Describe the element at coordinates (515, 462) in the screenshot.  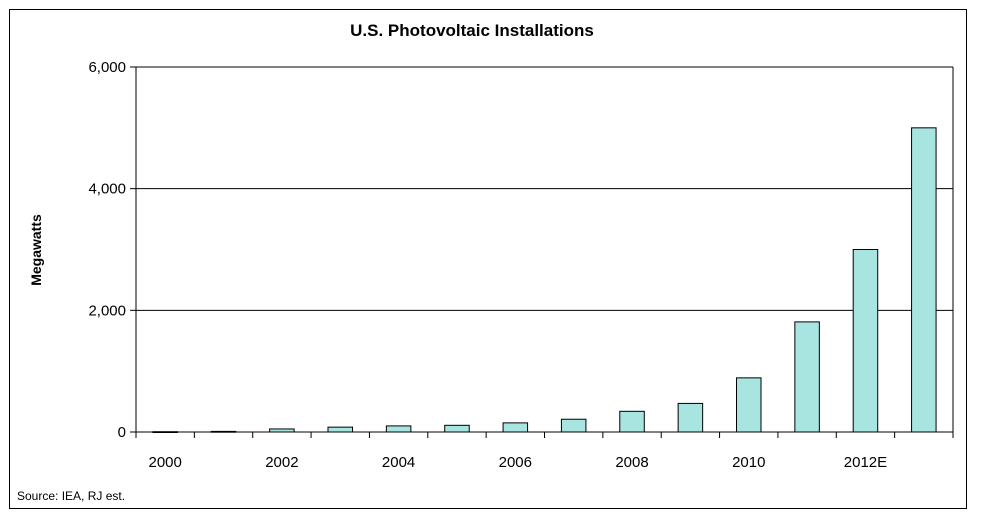
I see `x-tick-label: 2006` at that location.